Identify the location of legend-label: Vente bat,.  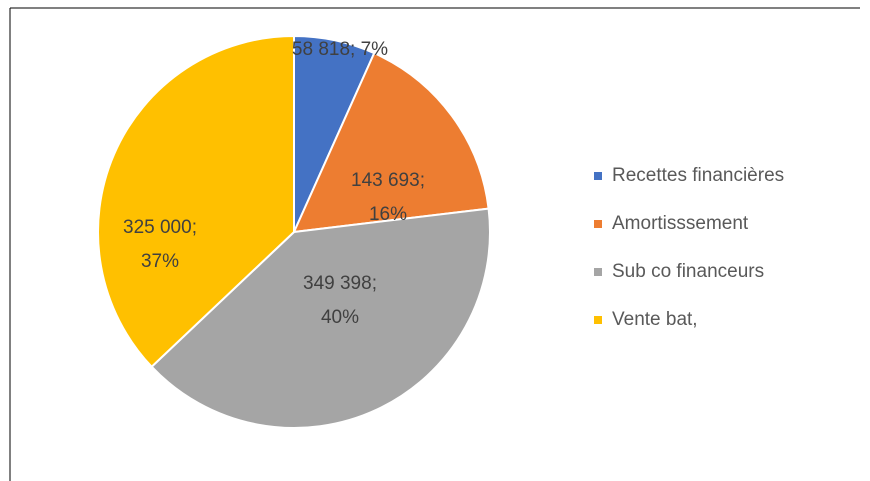
(655, 319).